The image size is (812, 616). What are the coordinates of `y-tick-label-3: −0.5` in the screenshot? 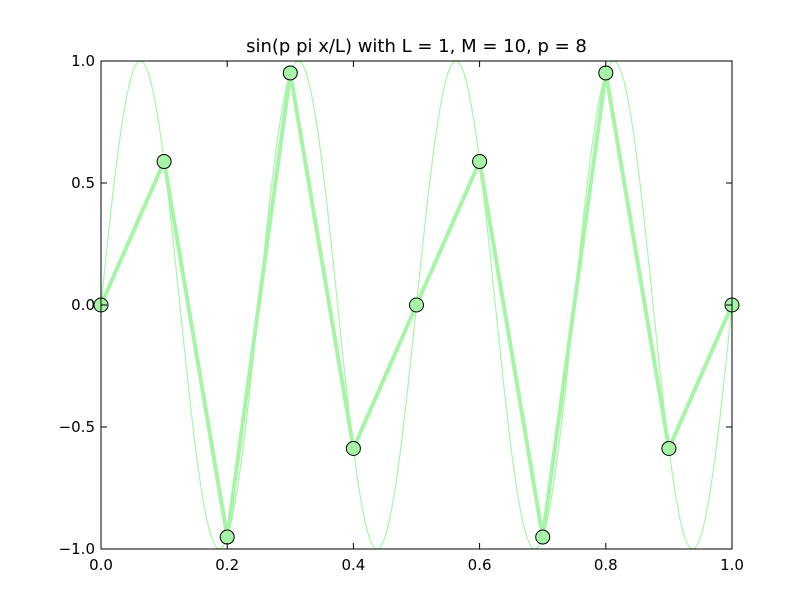 It's located at (77, 427).